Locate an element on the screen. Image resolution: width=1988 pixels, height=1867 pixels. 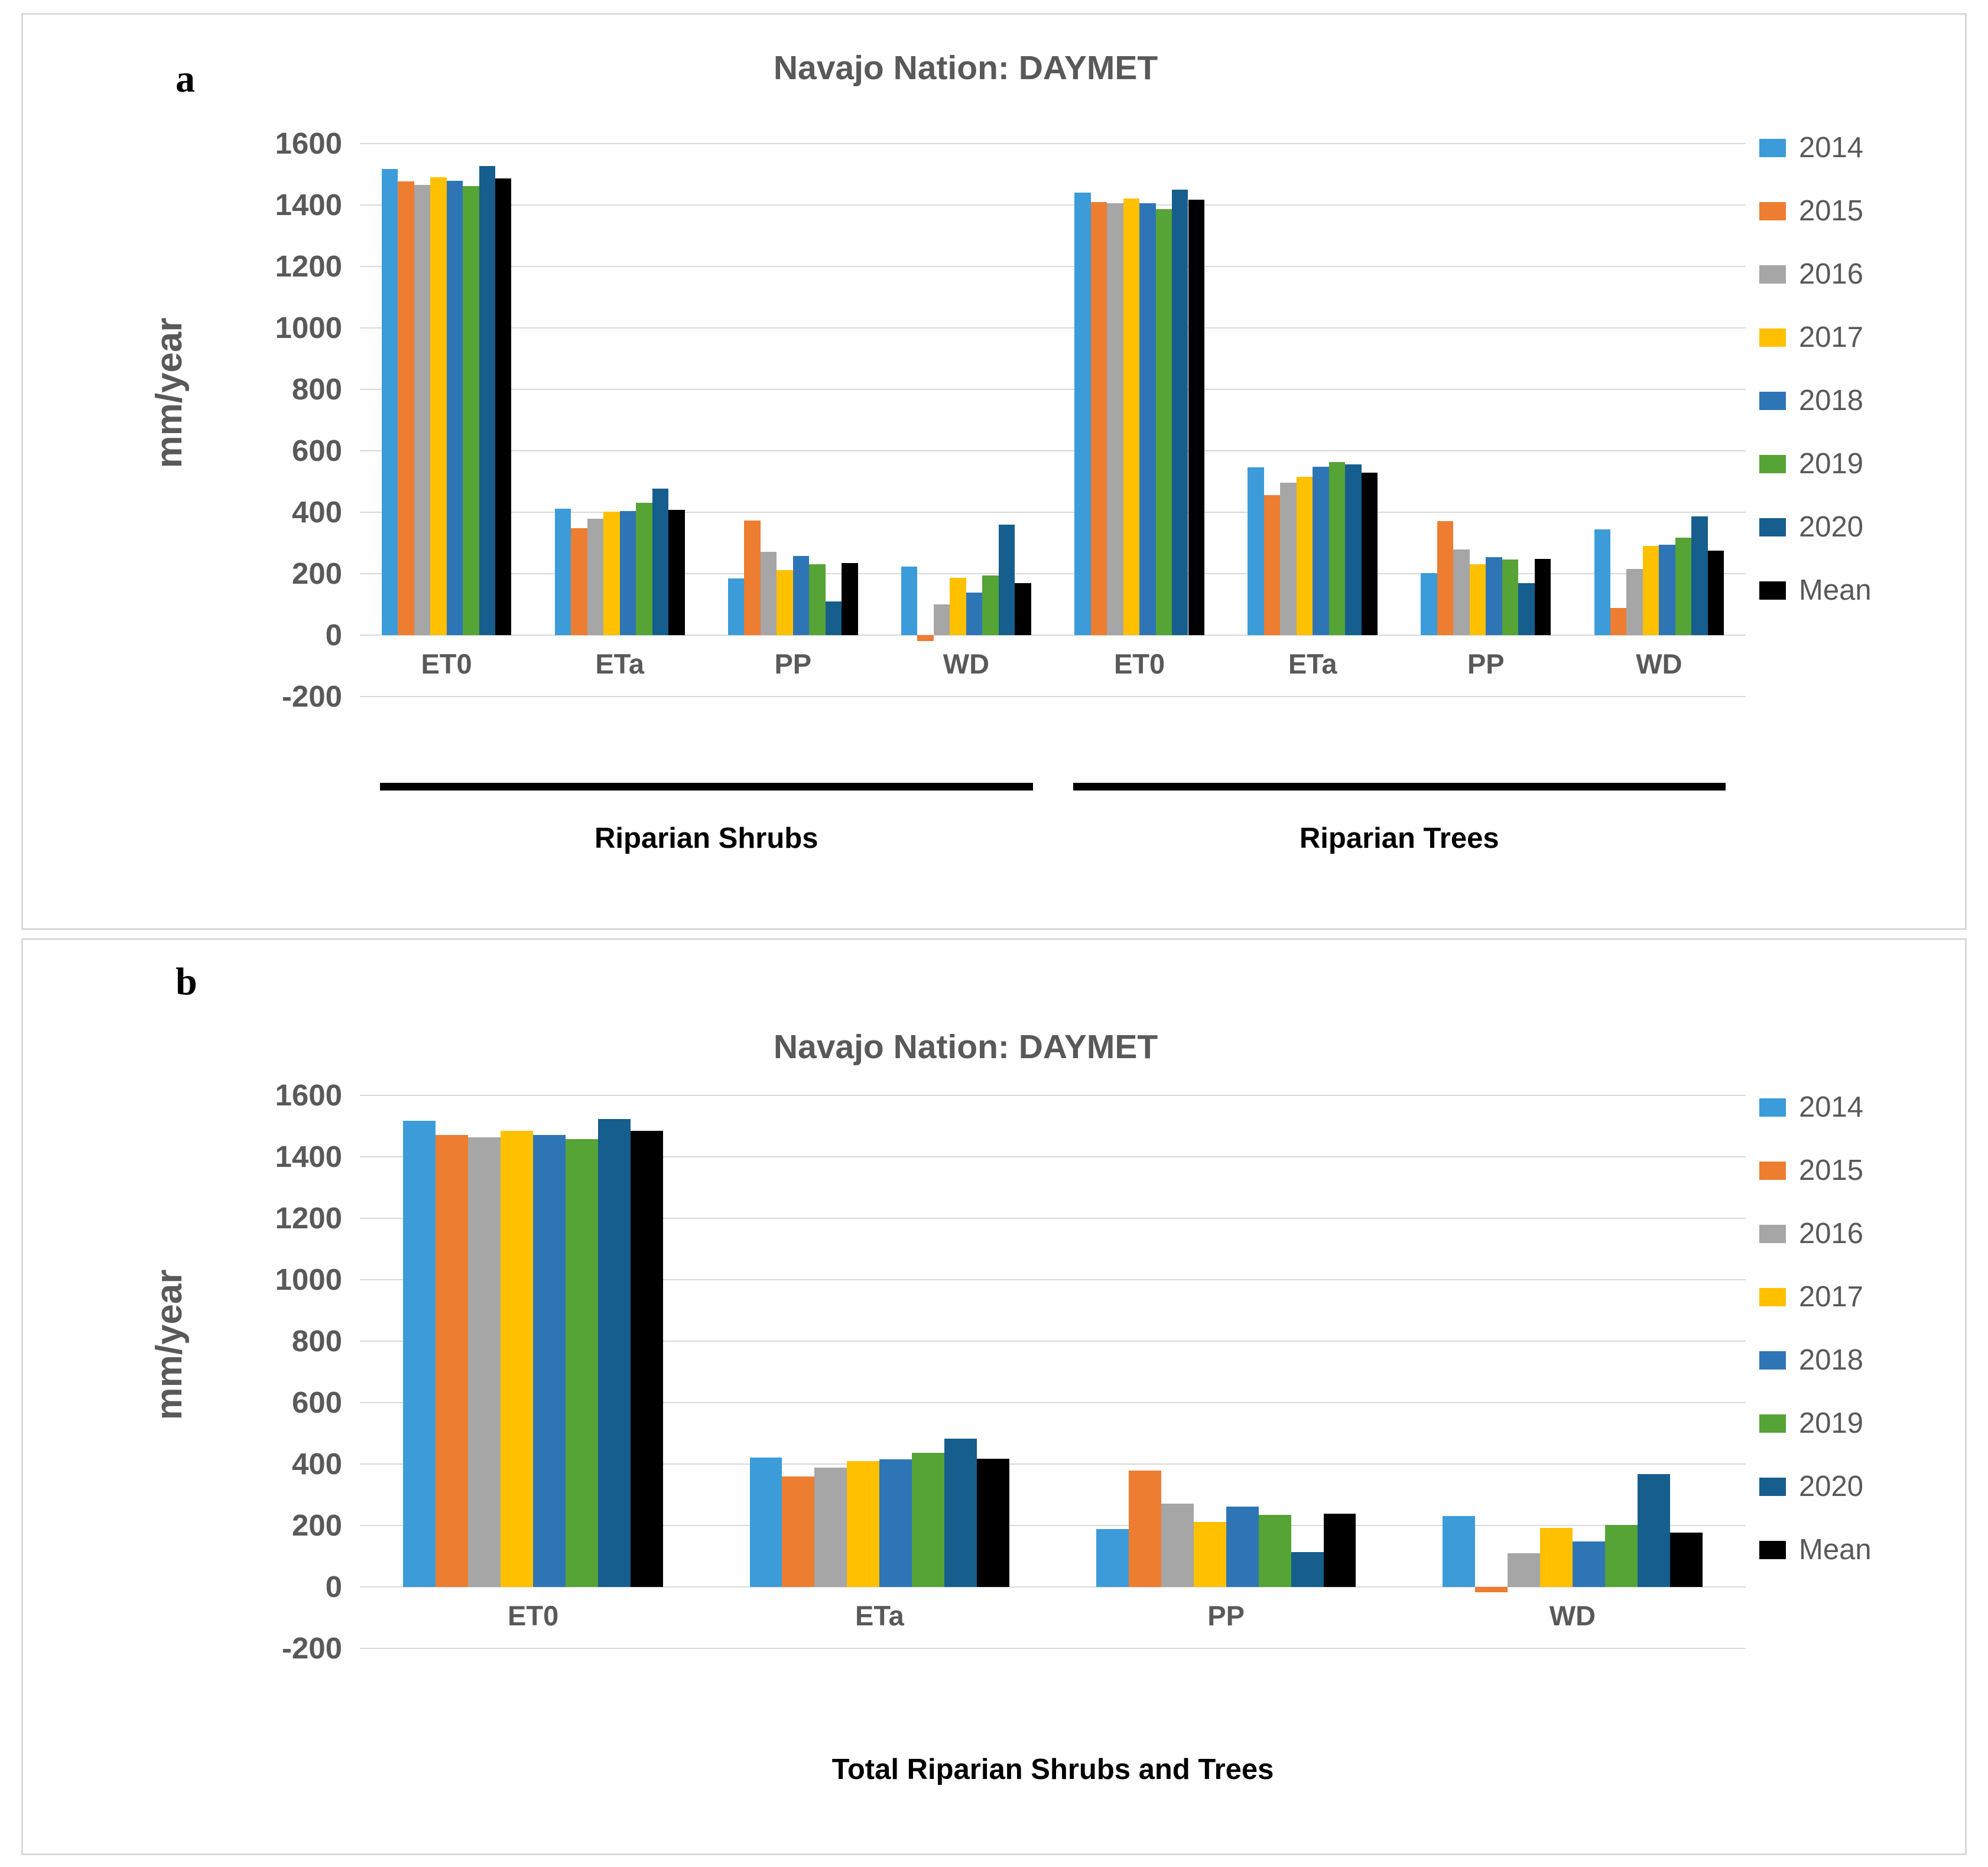
y-tick-label: 800 is located at coordinates (317, 1341).